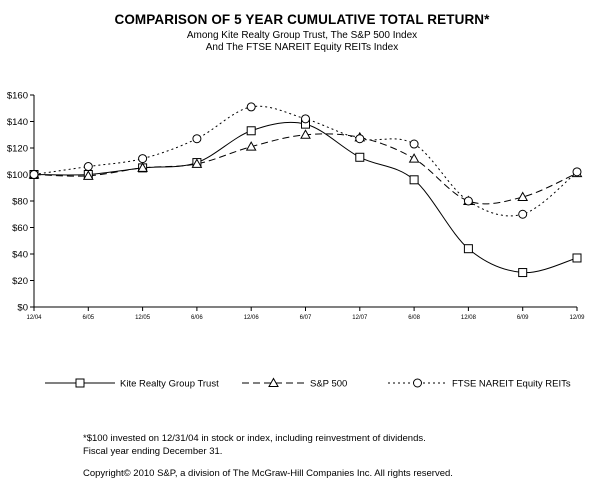 The width and height of the screenshot is (604, 497). What do you see at coordinates (511, 384) in the screenshot?
I see `legend-label: FTSE NAREIT Equity REITs` at bounding box center [511, 384].